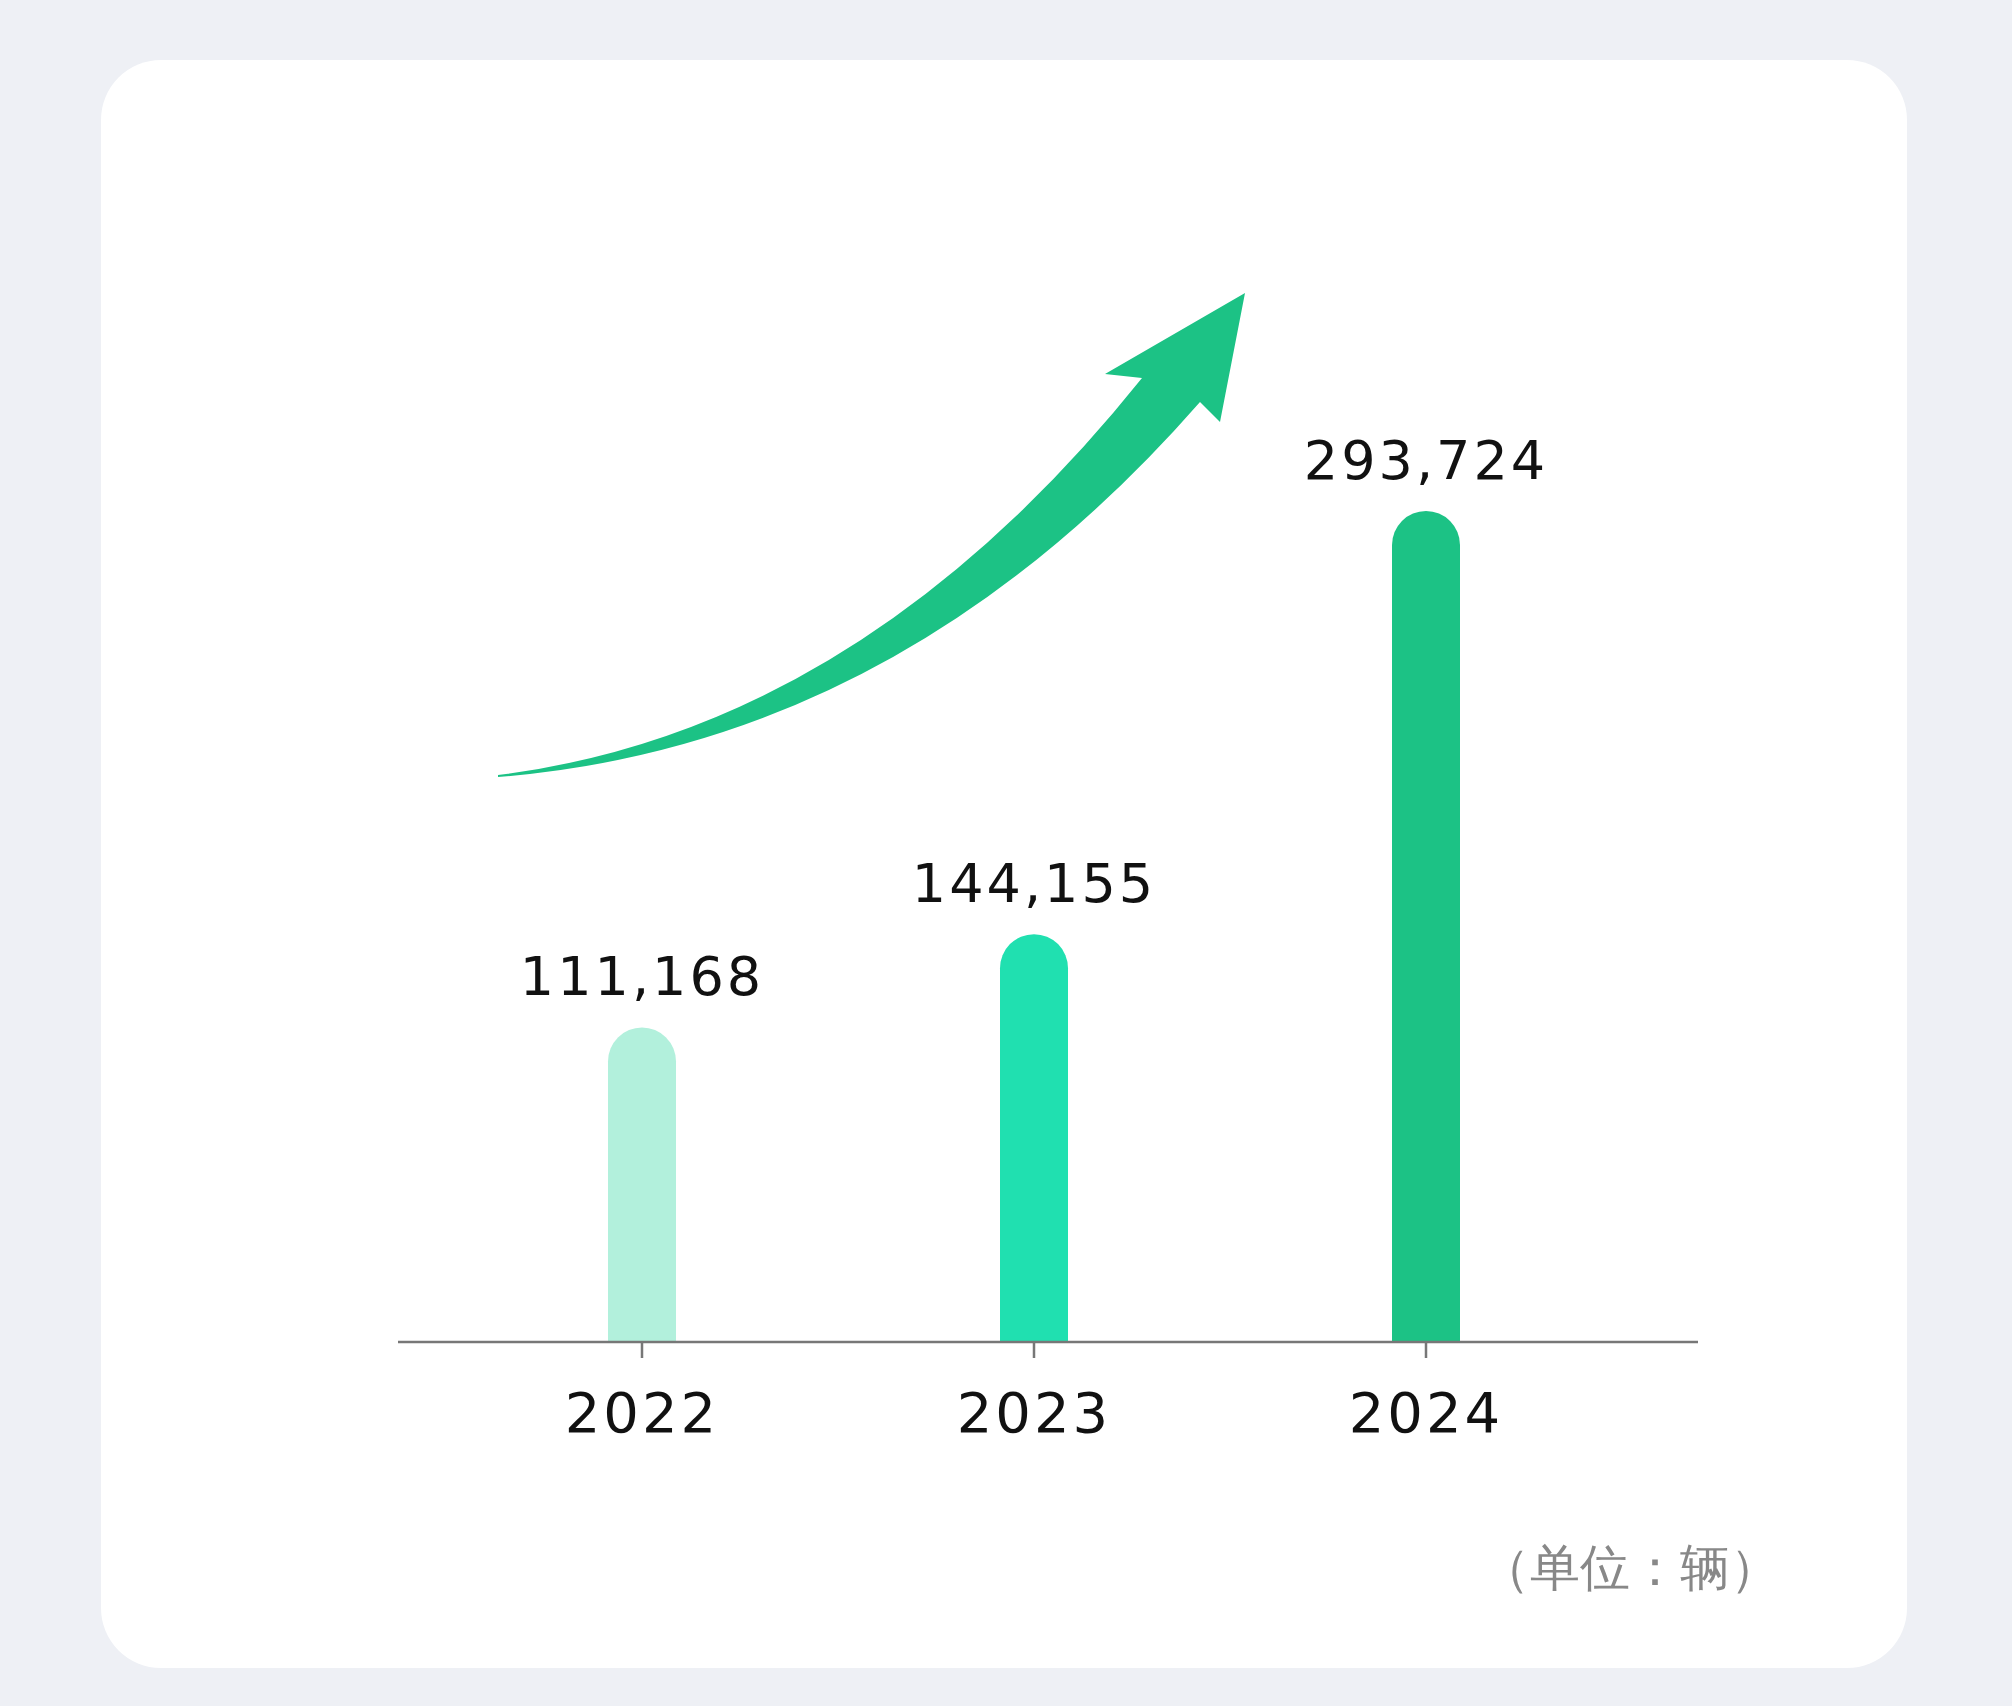 The image size is (2012, 1706). Describe the element at coordinates (1426, 460) in the screenshot. I see `data-label: 293,724` at that location.